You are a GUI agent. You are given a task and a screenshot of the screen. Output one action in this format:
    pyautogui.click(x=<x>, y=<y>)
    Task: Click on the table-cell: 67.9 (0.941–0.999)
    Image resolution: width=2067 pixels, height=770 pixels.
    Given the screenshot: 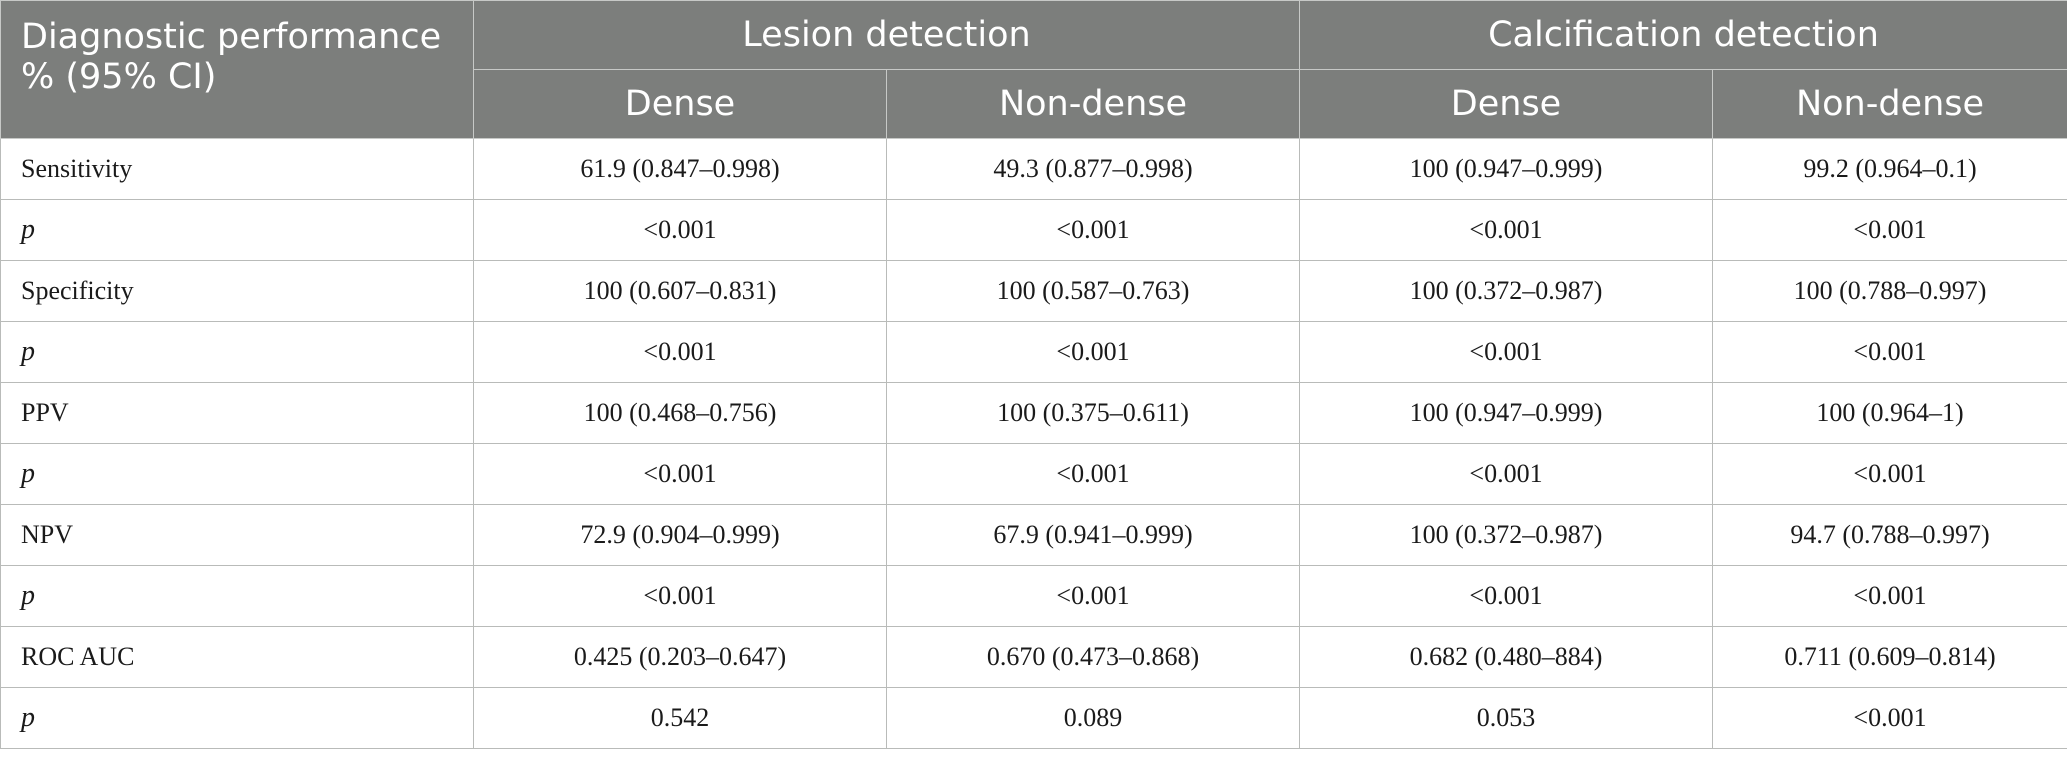 What is the action you would take?
    pyautogui.click(x=1093, y=535)
    